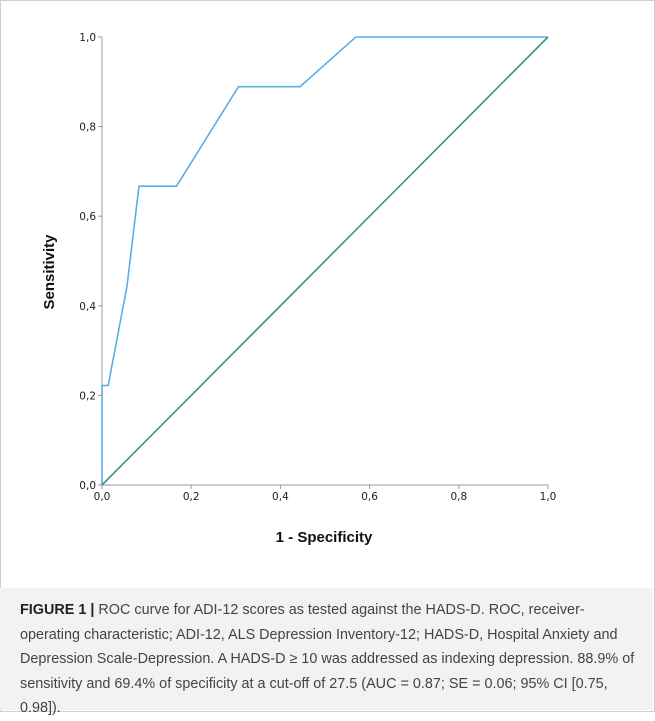 The width and height of the screenshot is (655, 721). I want to click on x-tick-label: 0,6, so click(369, 497).